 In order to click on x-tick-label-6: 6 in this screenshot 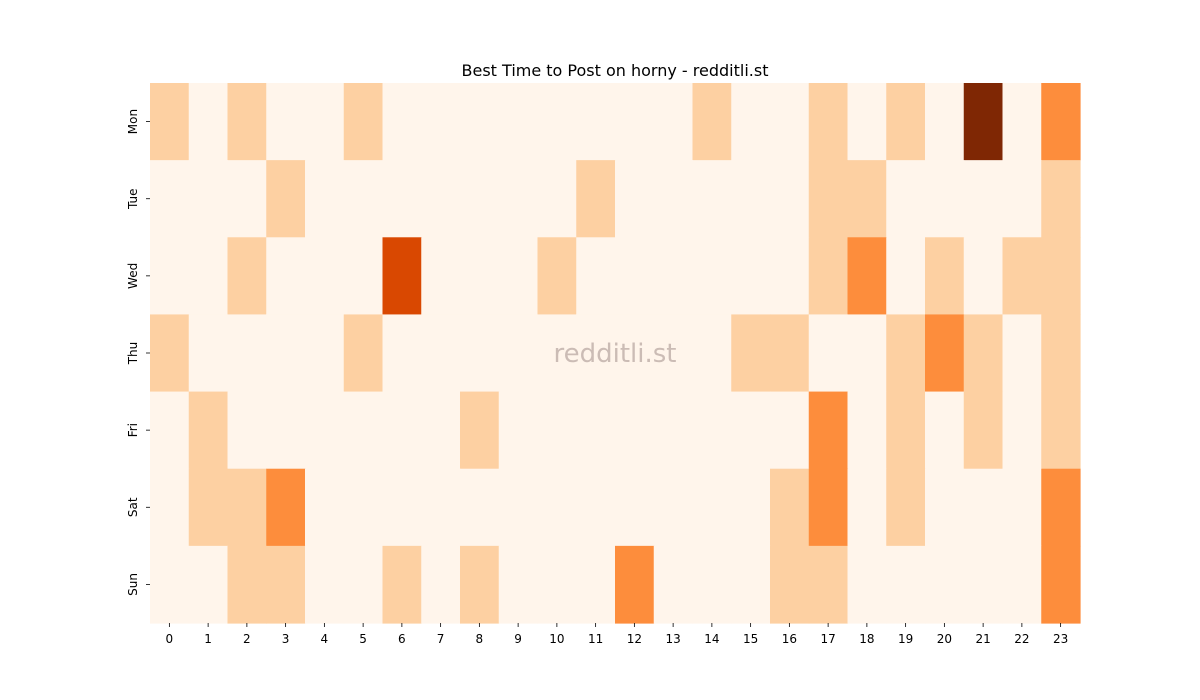, I will do `click(402, 639)`.